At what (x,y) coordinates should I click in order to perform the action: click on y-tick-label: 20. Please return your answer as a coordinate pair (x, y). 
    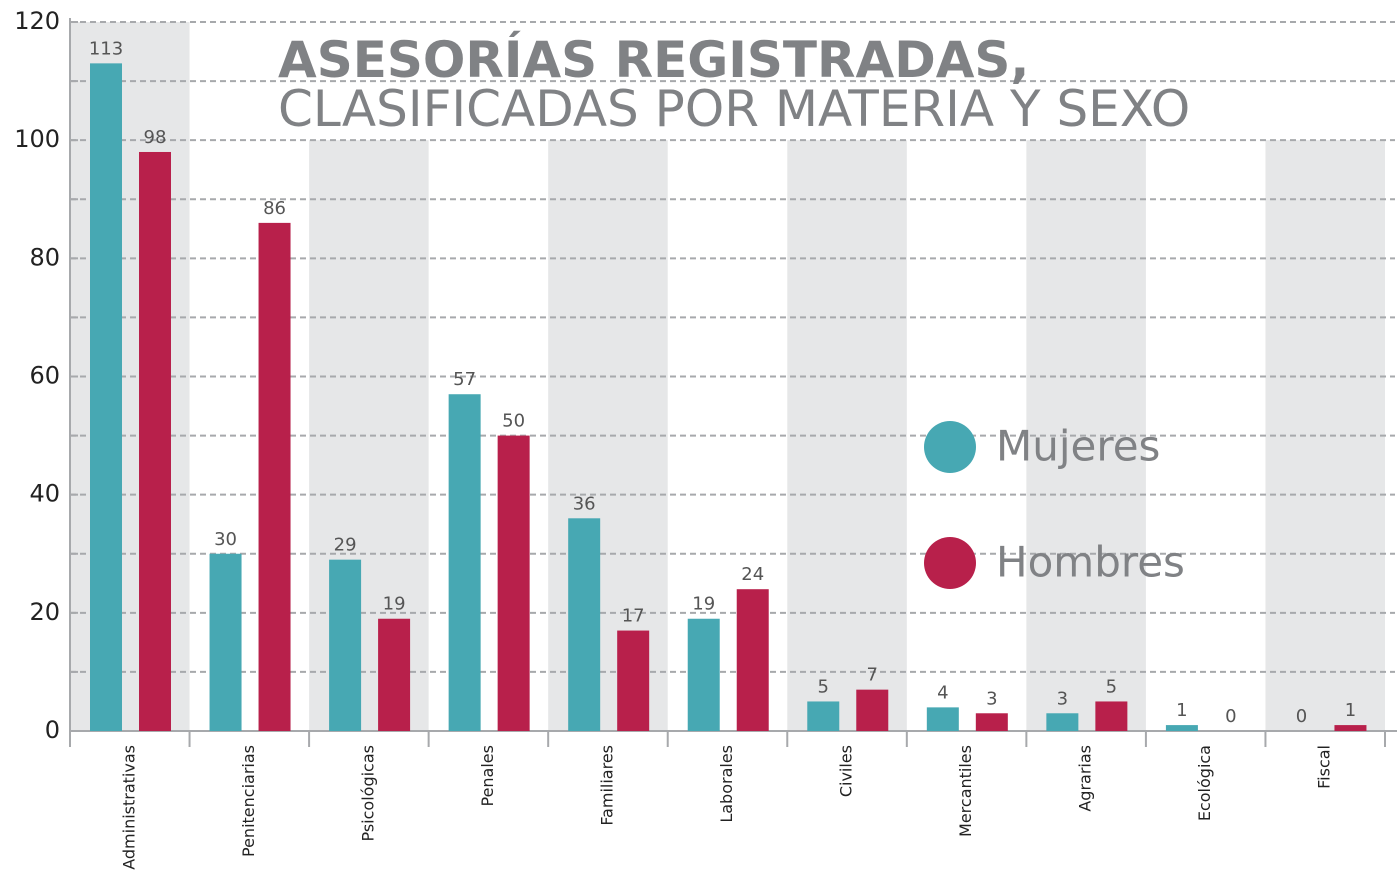
    Looking at the image, I should click on (44, 612).